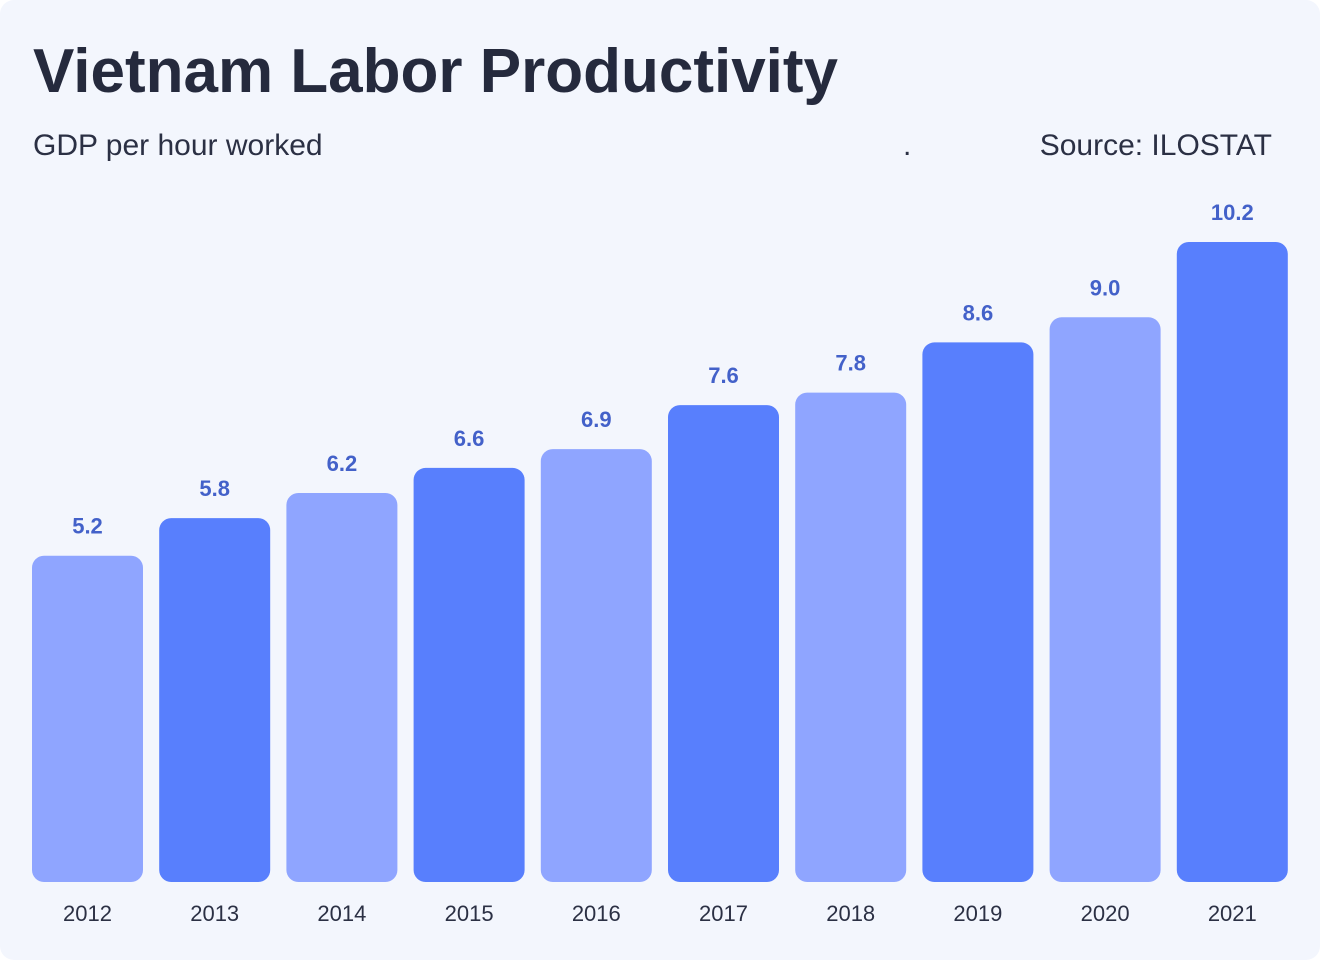  I want to click on x-tick-label-2017: 2017, so click(723, 913).